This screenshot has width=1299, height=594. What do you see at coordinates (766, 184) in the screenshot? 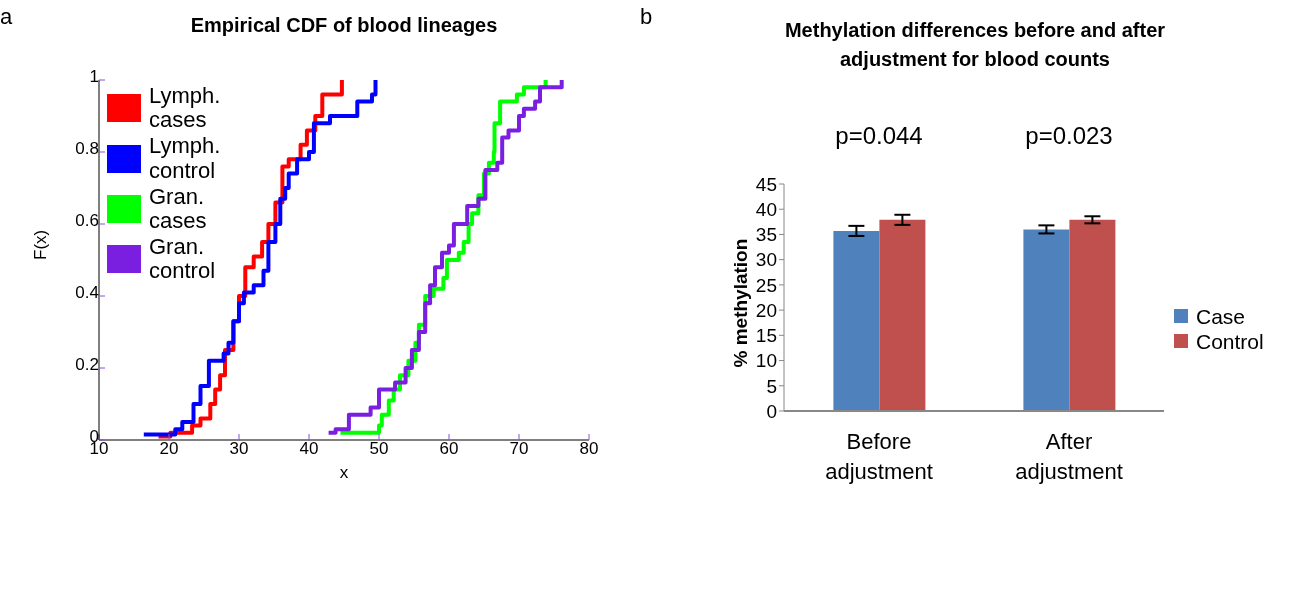
I see `y-tick-label: 45` at bounding box center [766, 184].